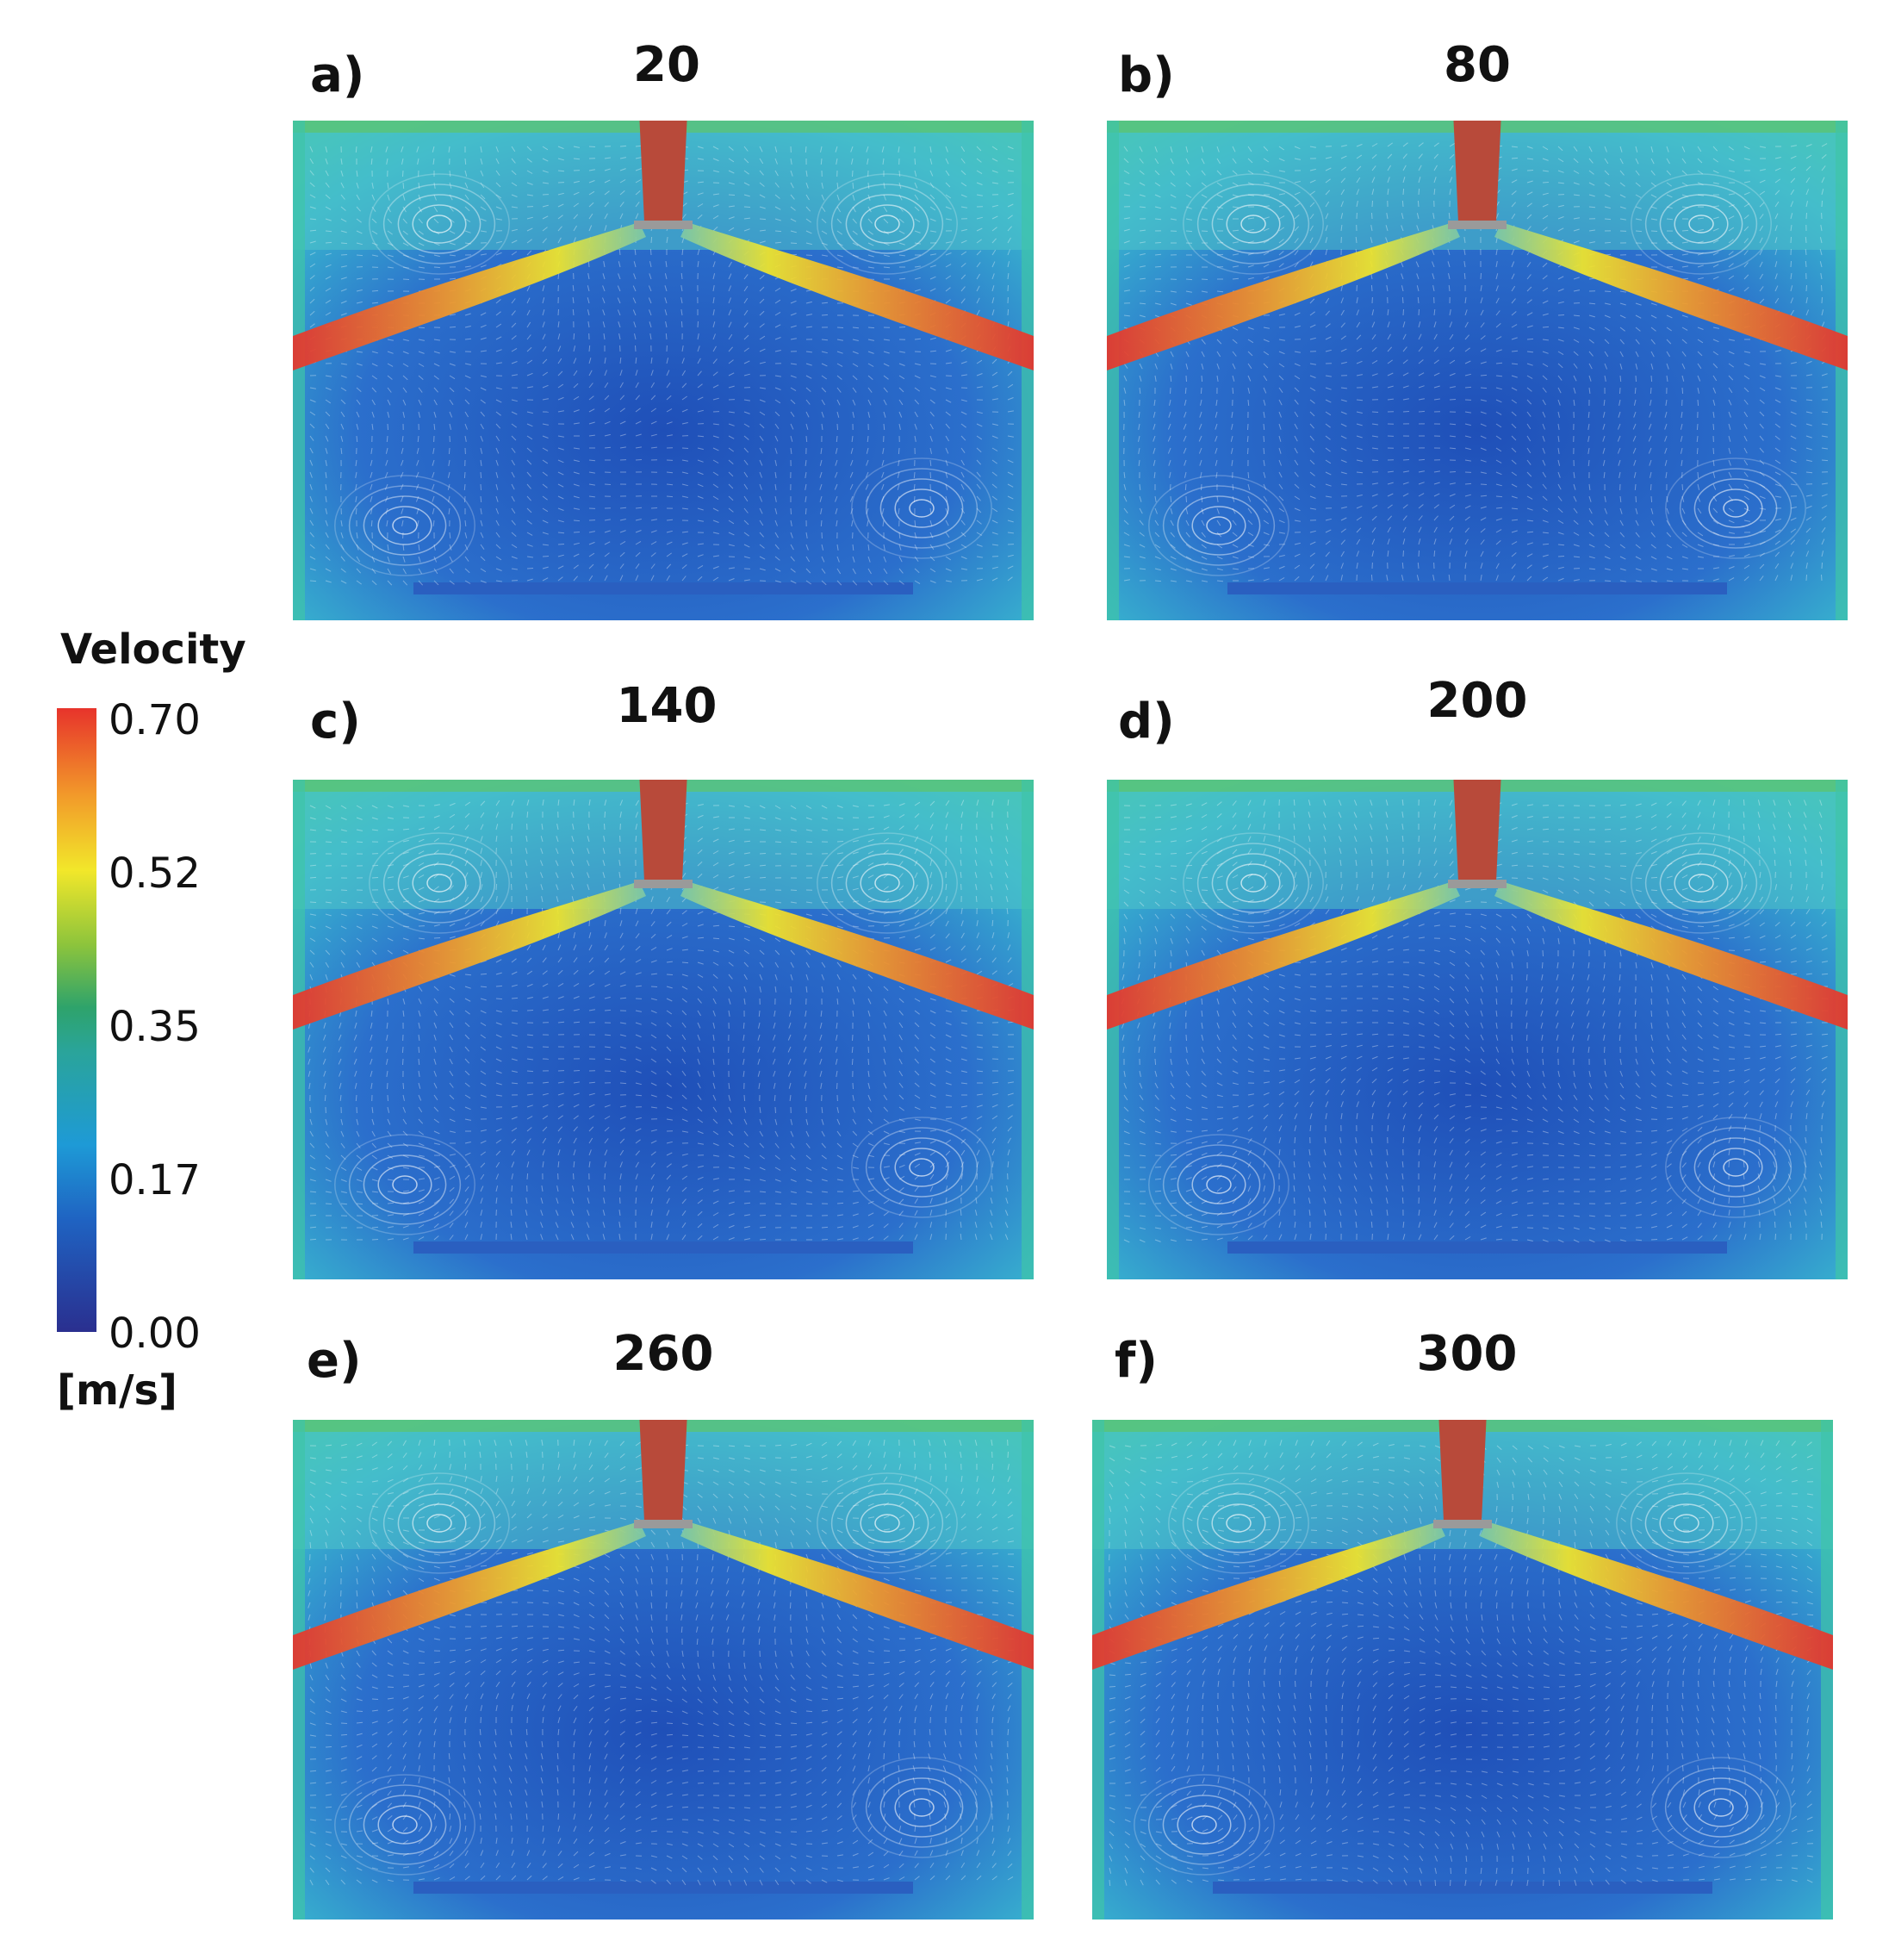  Describe the element at coordinates (663, 1354) in the screenshot. I see `panel-e-time: 260` at that location.